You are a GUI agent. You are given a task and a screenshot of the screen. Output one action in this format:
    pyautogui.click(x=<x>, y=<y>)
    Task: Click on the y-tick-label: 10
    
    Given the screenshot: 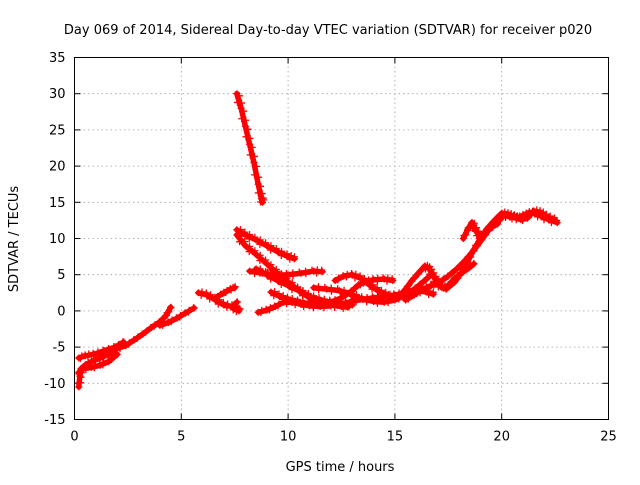 What is the action you would take?
    pyautogui.click(x=57, y=239)
    